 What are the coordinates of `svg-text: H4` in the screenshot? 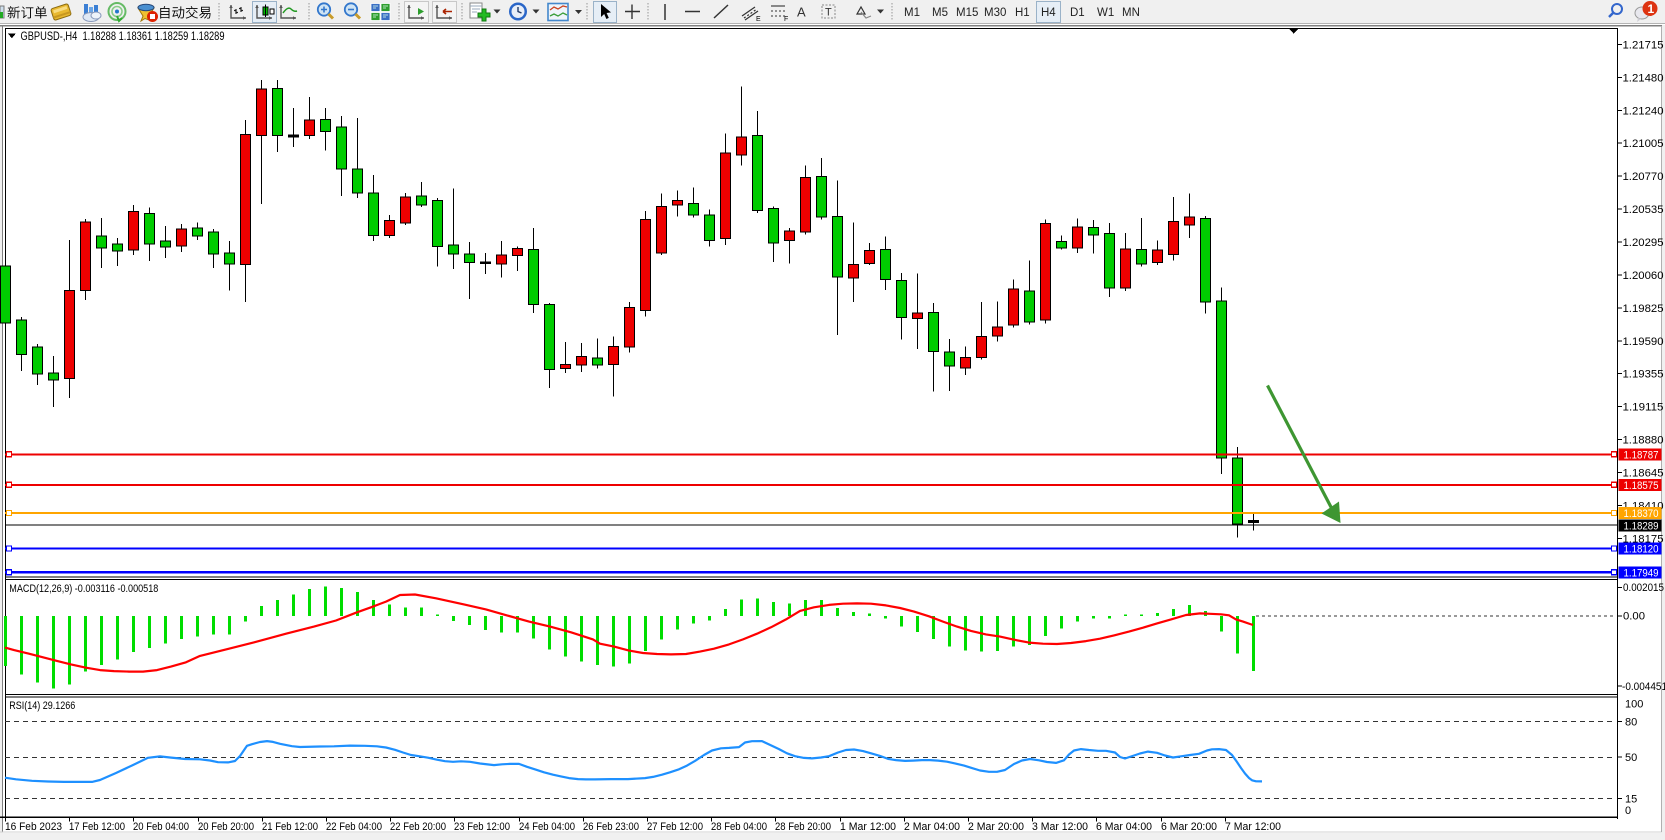 It's located at (1048, 13).